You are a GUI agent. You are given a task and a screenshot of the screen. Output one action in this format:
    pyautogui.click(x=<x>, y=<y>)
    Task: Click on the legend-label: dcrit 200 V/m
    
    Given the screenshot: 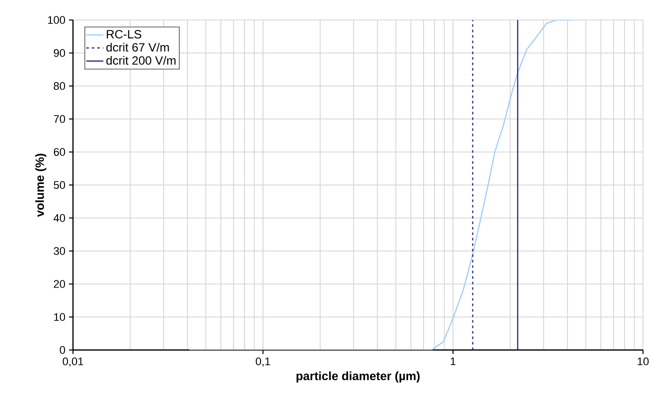 What is the action you would take?
    pyautogui.click(x=141, y=60)
    